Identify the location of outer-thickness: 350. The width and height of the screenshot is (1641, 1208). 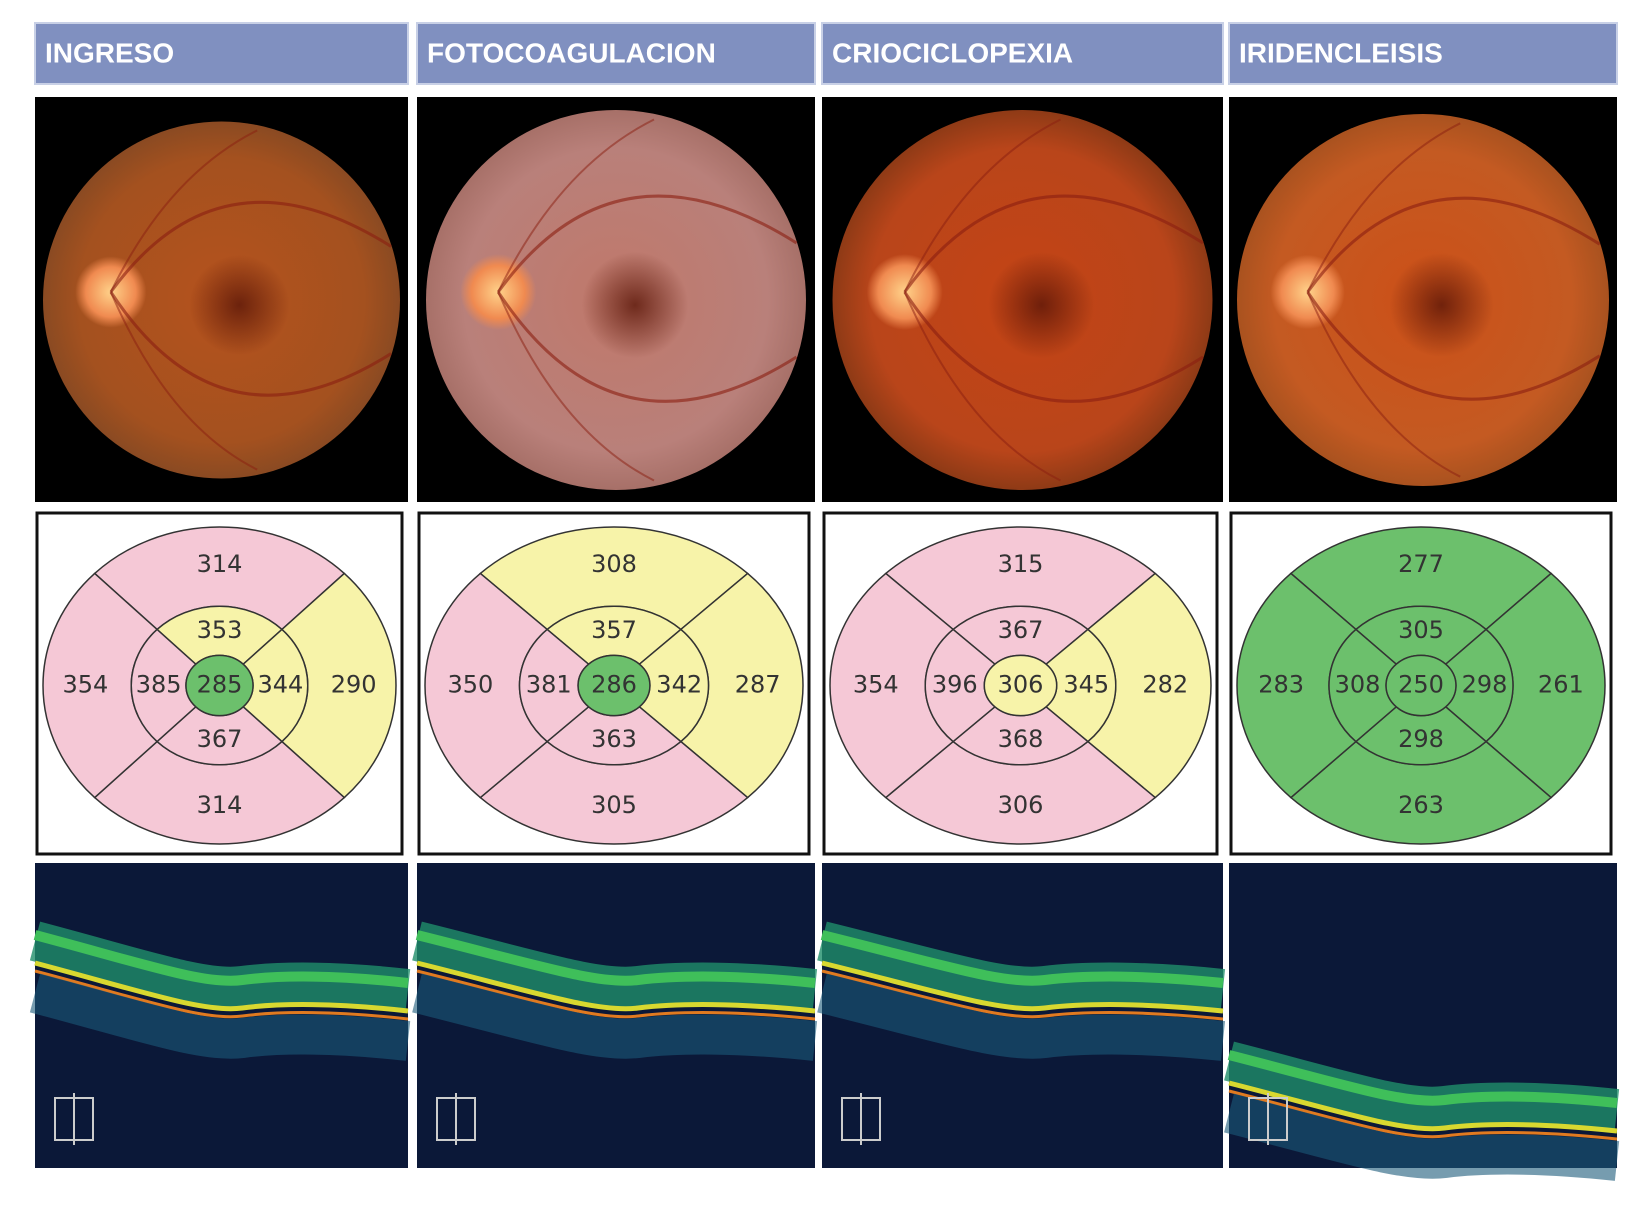
(470, 685).